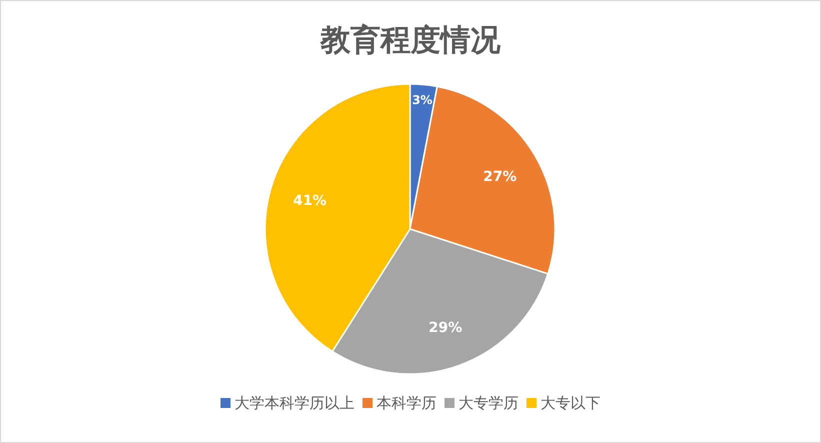 The height and width of the screenshot is (443, 821). Describe the element at coordinates (309, 200) in the screenshot. I see `data-label: 41%` at that location.